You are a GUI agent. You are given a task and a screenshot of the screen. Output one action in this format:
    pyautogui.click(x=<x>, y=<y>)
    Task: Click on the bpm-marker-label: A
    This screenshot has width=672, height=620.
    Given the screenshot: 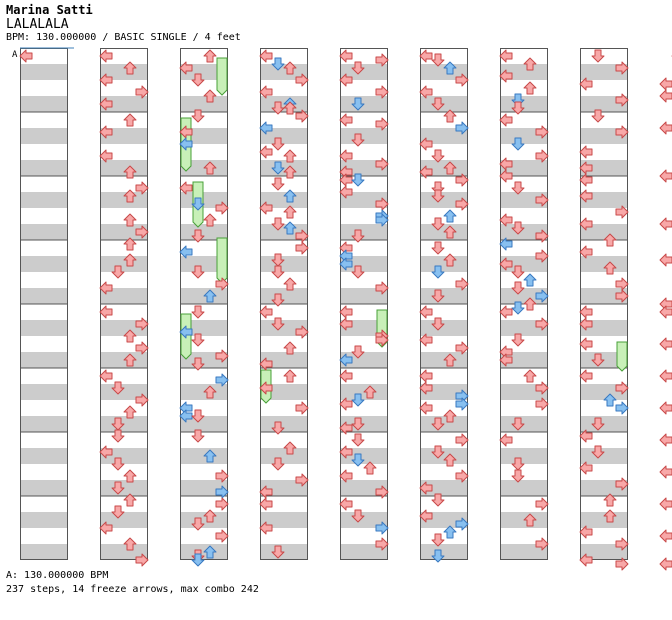 What is the action you would take?
    pyautogui.click(x=15, y=55)
    